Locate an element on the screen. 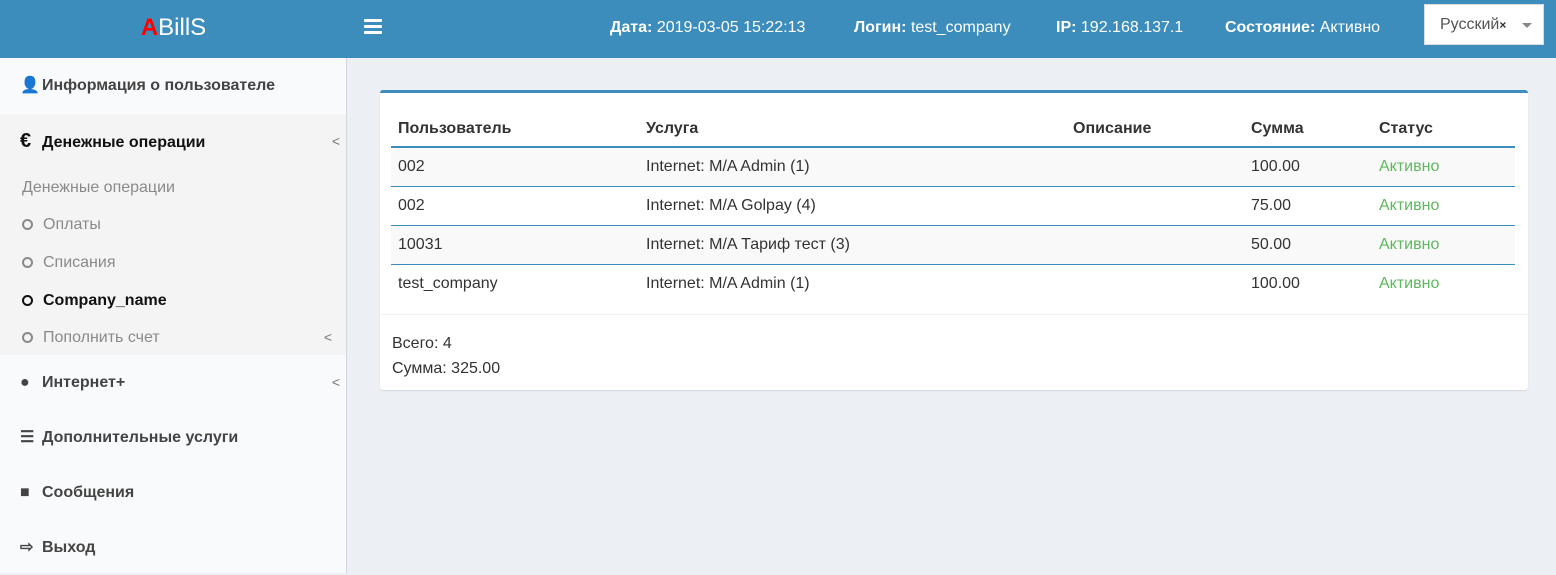 The height and width of the screenshot is (575, 1556). table-summary: Всего: 4 Сумма: 325.00 is located at coordinates (954, 355).